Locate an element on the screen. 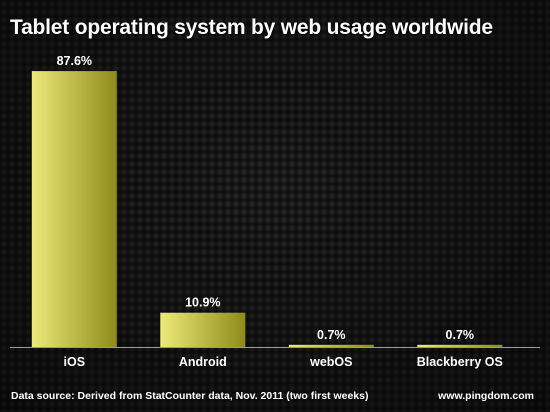  data-label-webos: 0.7% is located at coordinates (331, 335).